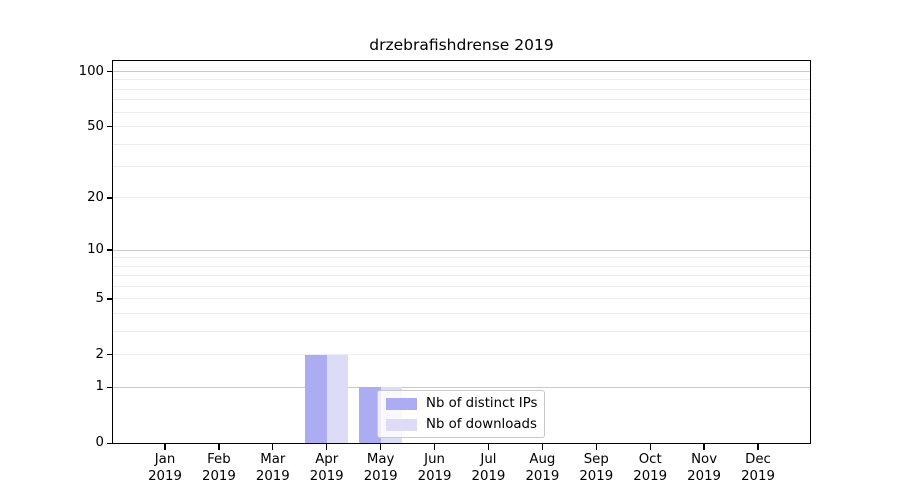 The width and height of the screenshot is (900, 500). What do you see at coordinates (380, 460) in the screenshot?
I see `x-tick-month: May` at bounding box center [380, 460].